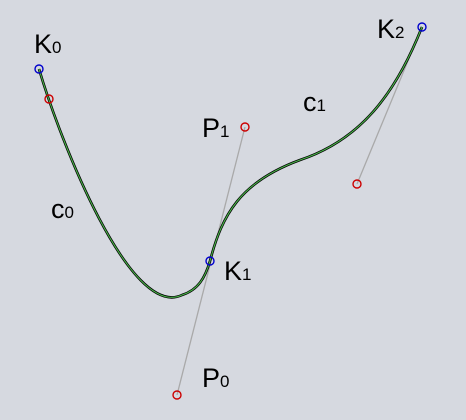  What do you see at coordinates (245, 127) in the screenshot?
I see `control-point-p1` at bounding box center [245, 127].